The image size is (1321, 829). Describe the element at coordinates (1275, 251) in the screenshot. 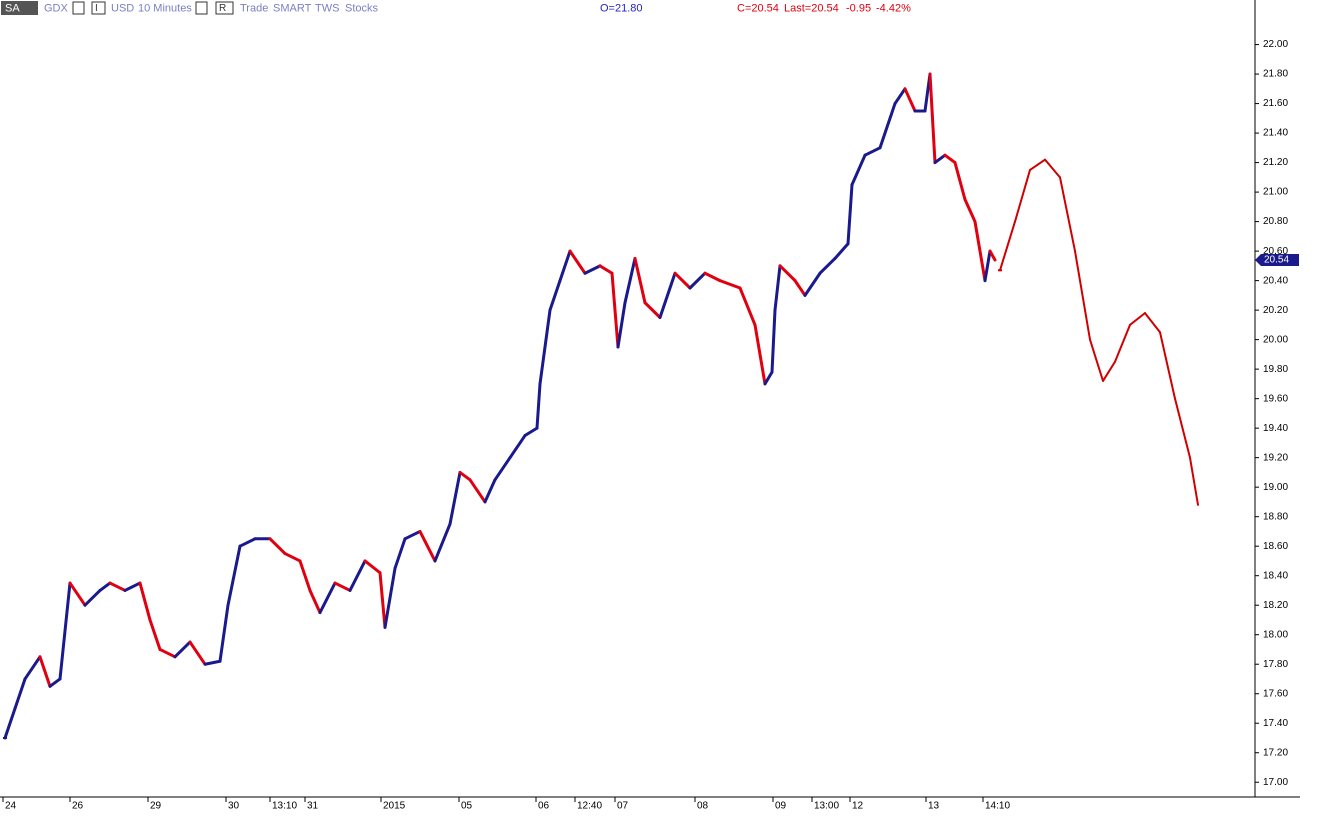

I see `y-tick-label: 20.60` at that location.